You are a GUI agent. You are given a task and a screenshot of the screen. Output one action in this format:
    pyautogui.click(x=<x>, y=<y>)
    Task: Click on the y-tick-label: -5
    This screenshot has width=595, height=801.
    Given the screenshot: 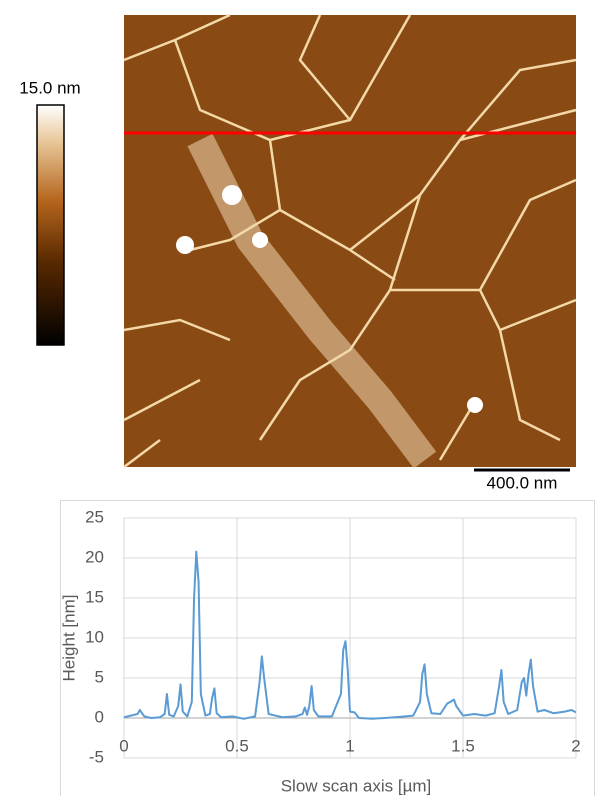 What is the action you would take?
    pyautogui.click(x=96, y=756)
    